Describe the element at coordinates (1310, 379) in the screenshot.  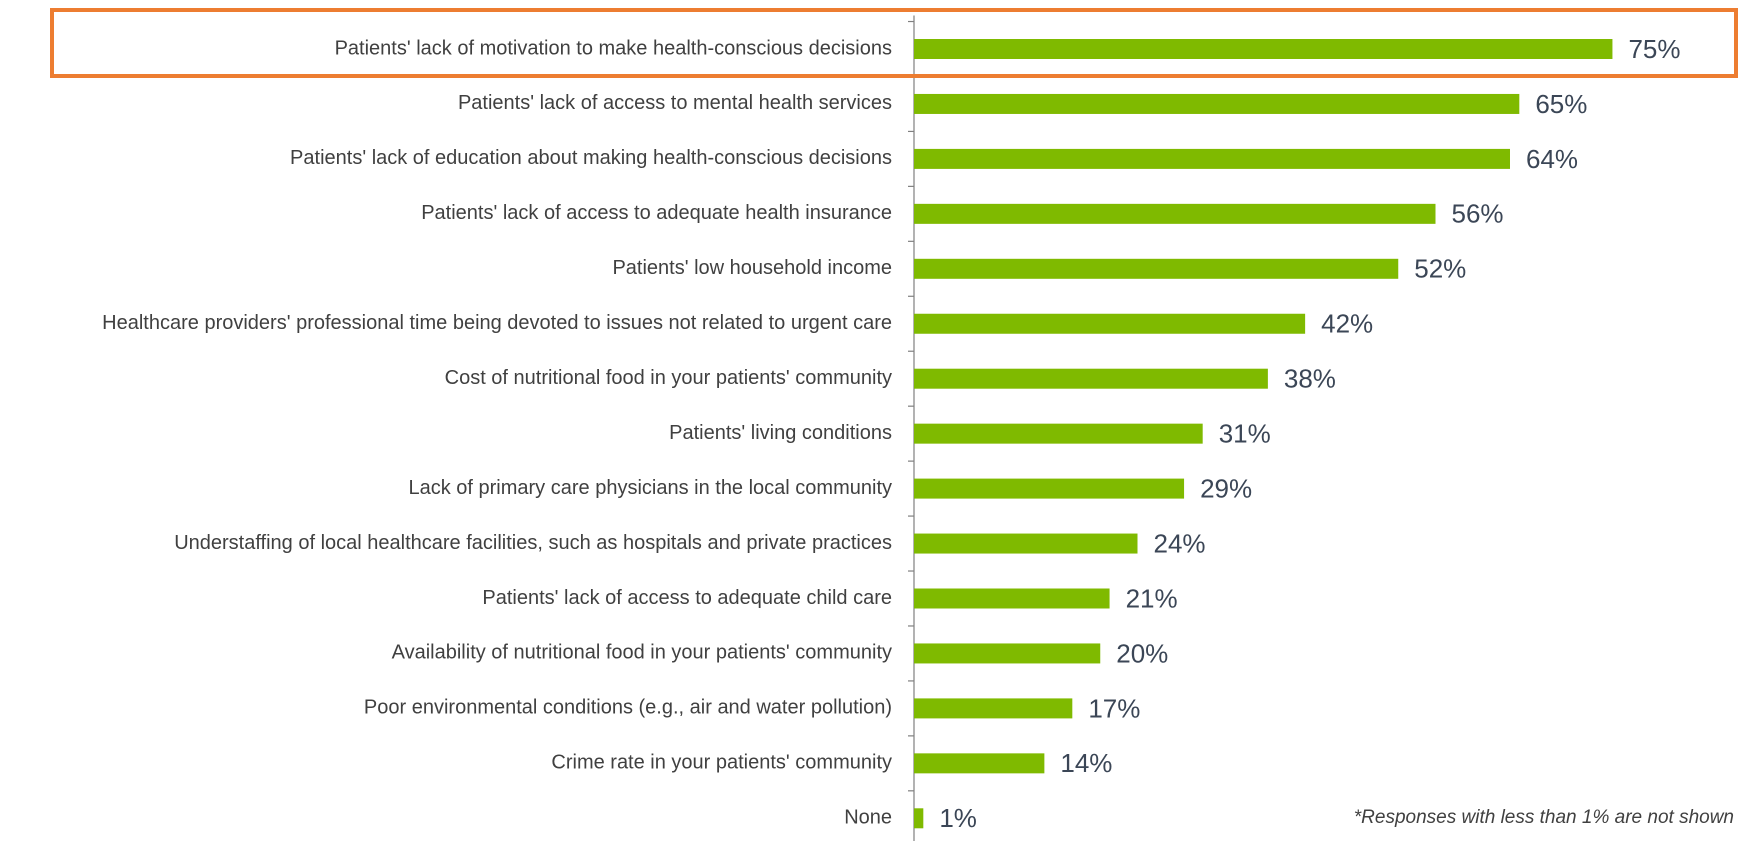
I see `value-label: 38%` at that location.